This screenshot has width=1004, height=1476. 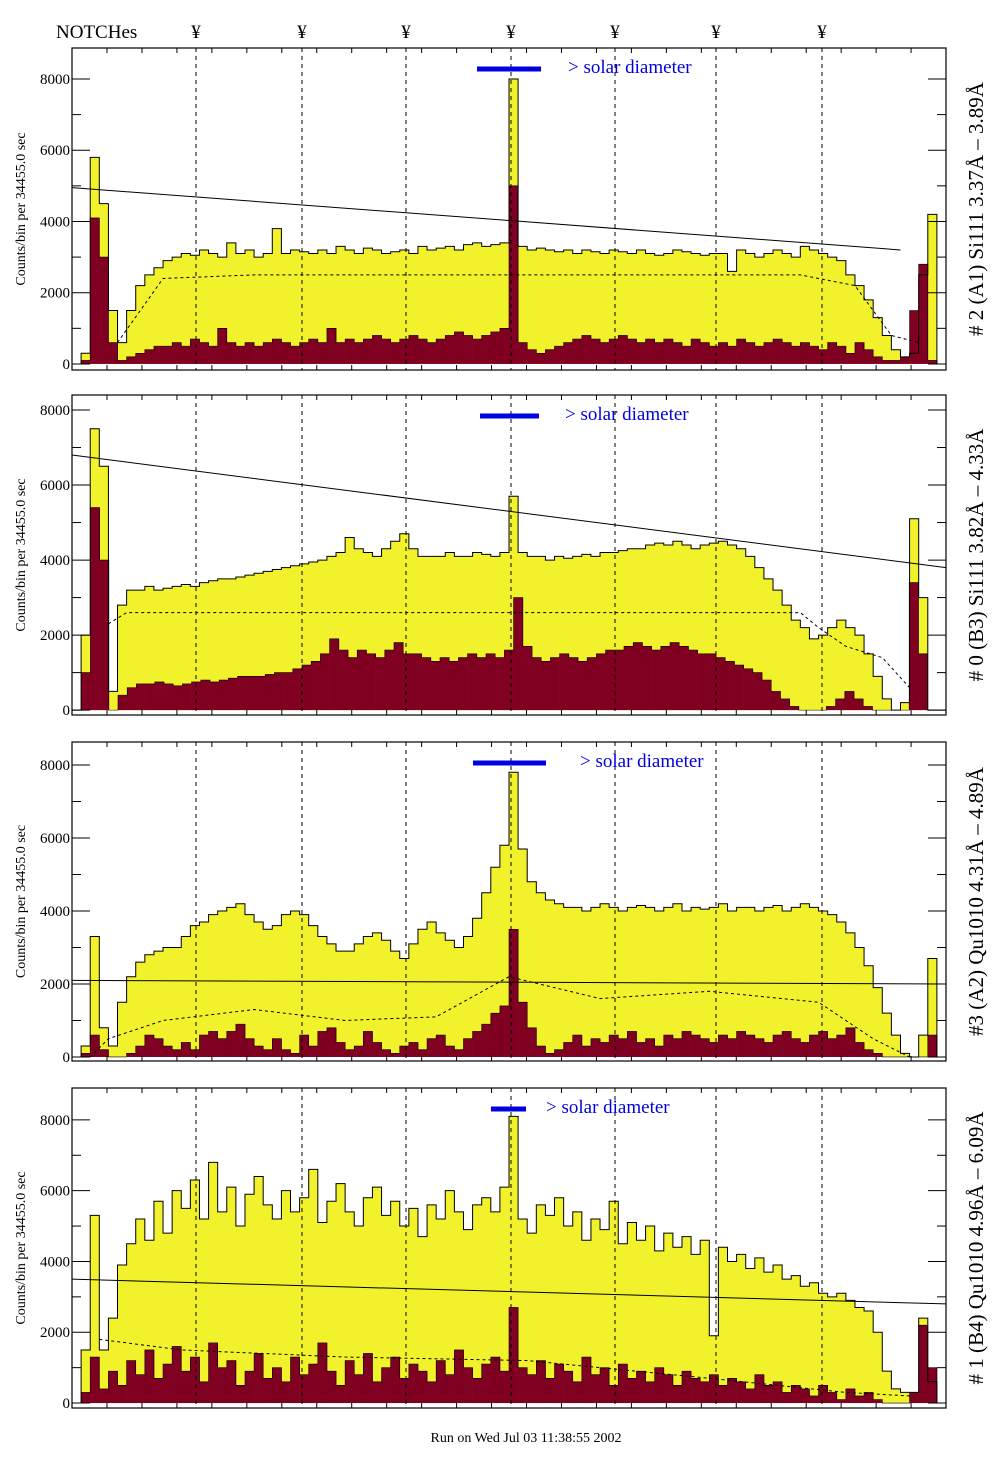 I want to click on y-tick-label: 2000, so click(x=55, y=636).